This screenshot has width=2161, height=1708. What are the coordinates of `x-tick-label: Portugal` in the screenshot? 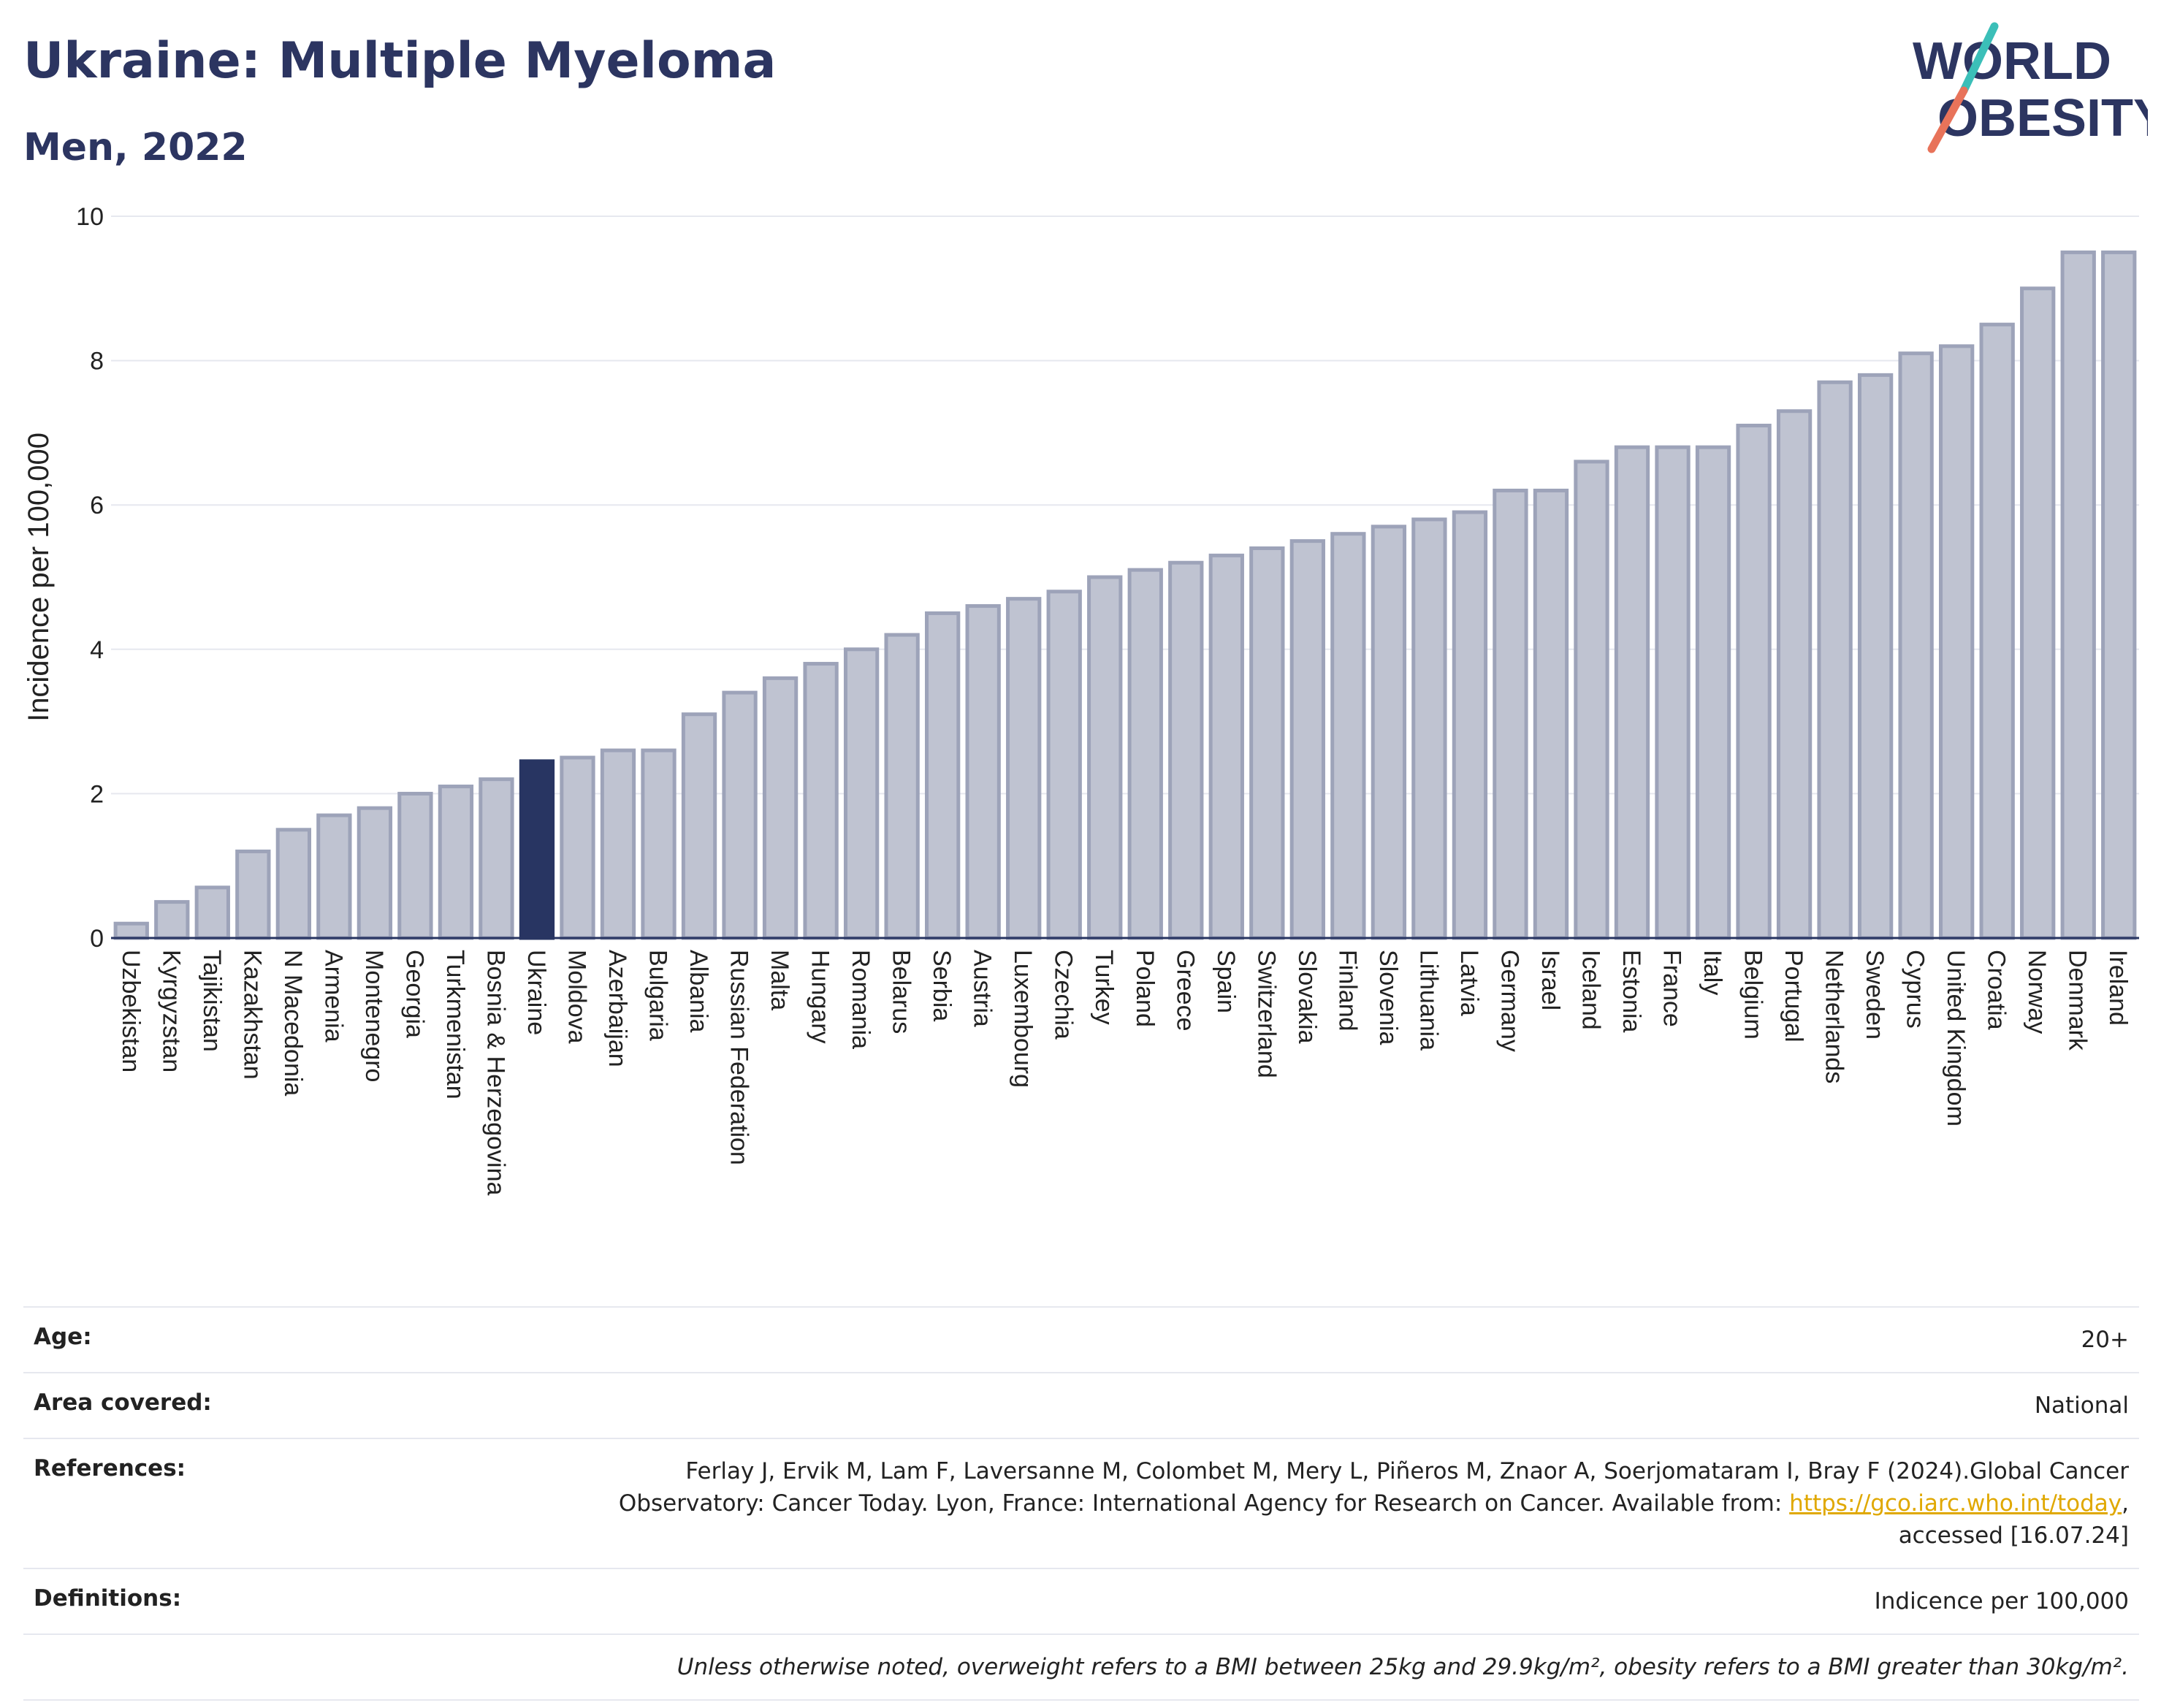 It's located at (1793, 996).